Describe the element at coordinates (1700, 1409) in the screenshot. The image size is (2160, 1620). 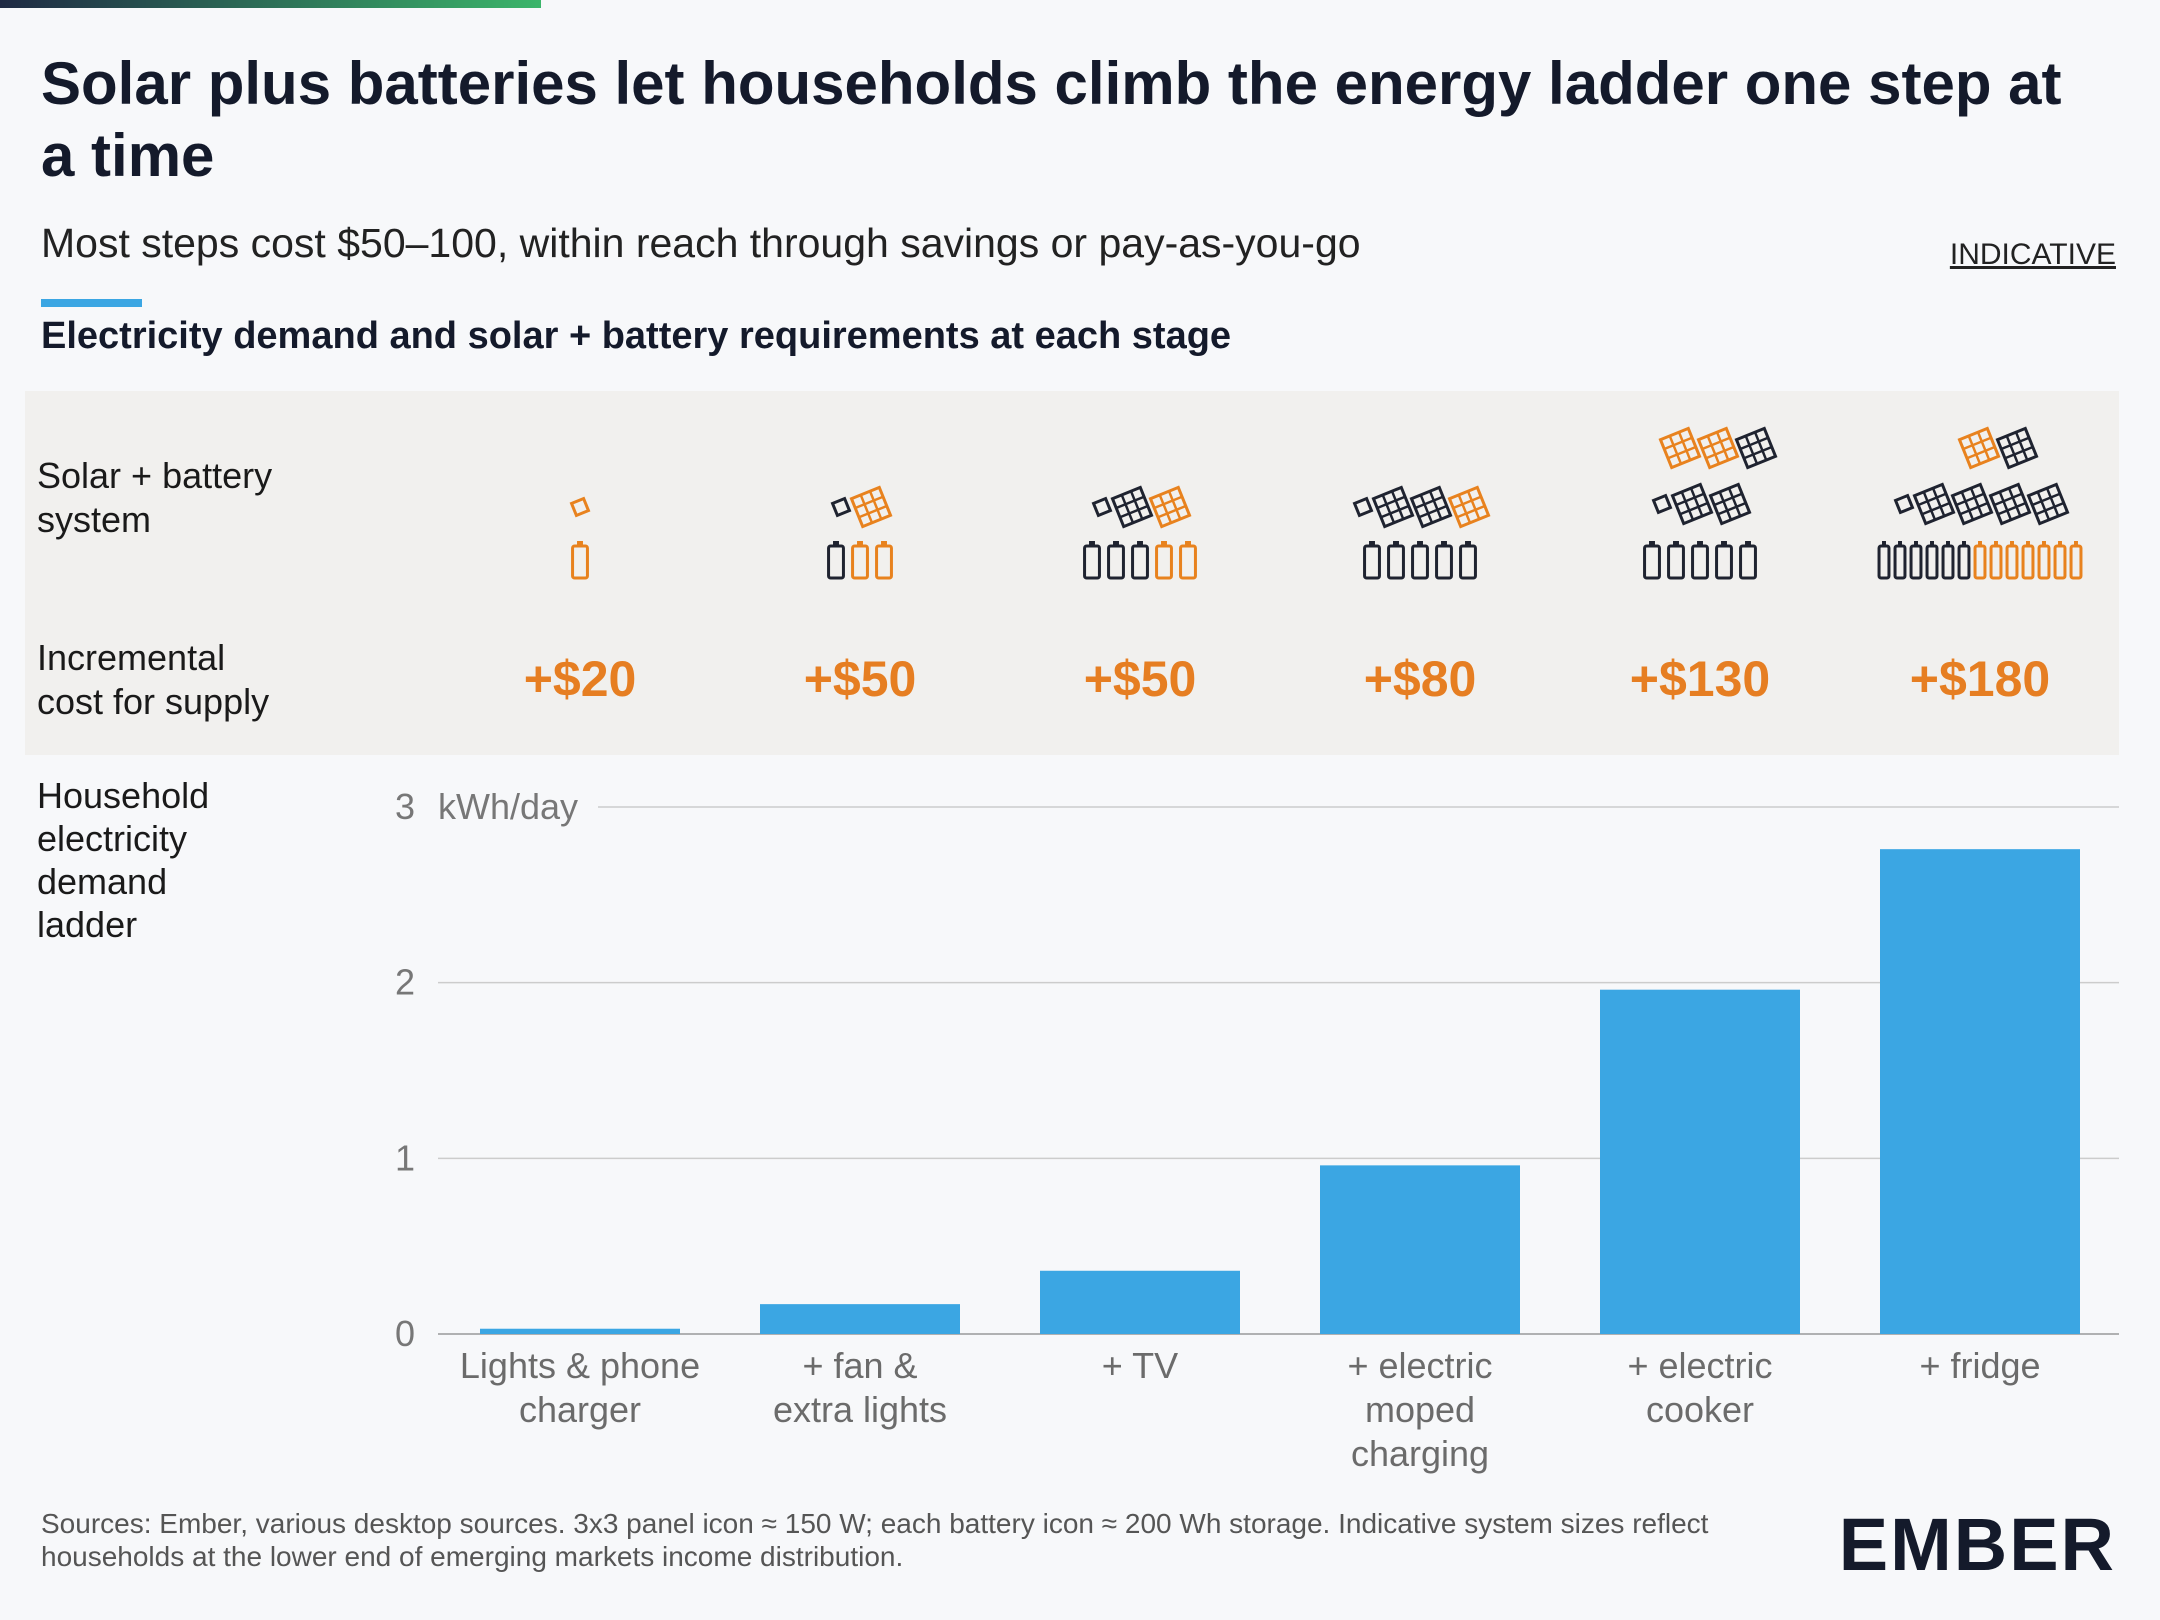
I see `x-tick-label: cooker` at that location.